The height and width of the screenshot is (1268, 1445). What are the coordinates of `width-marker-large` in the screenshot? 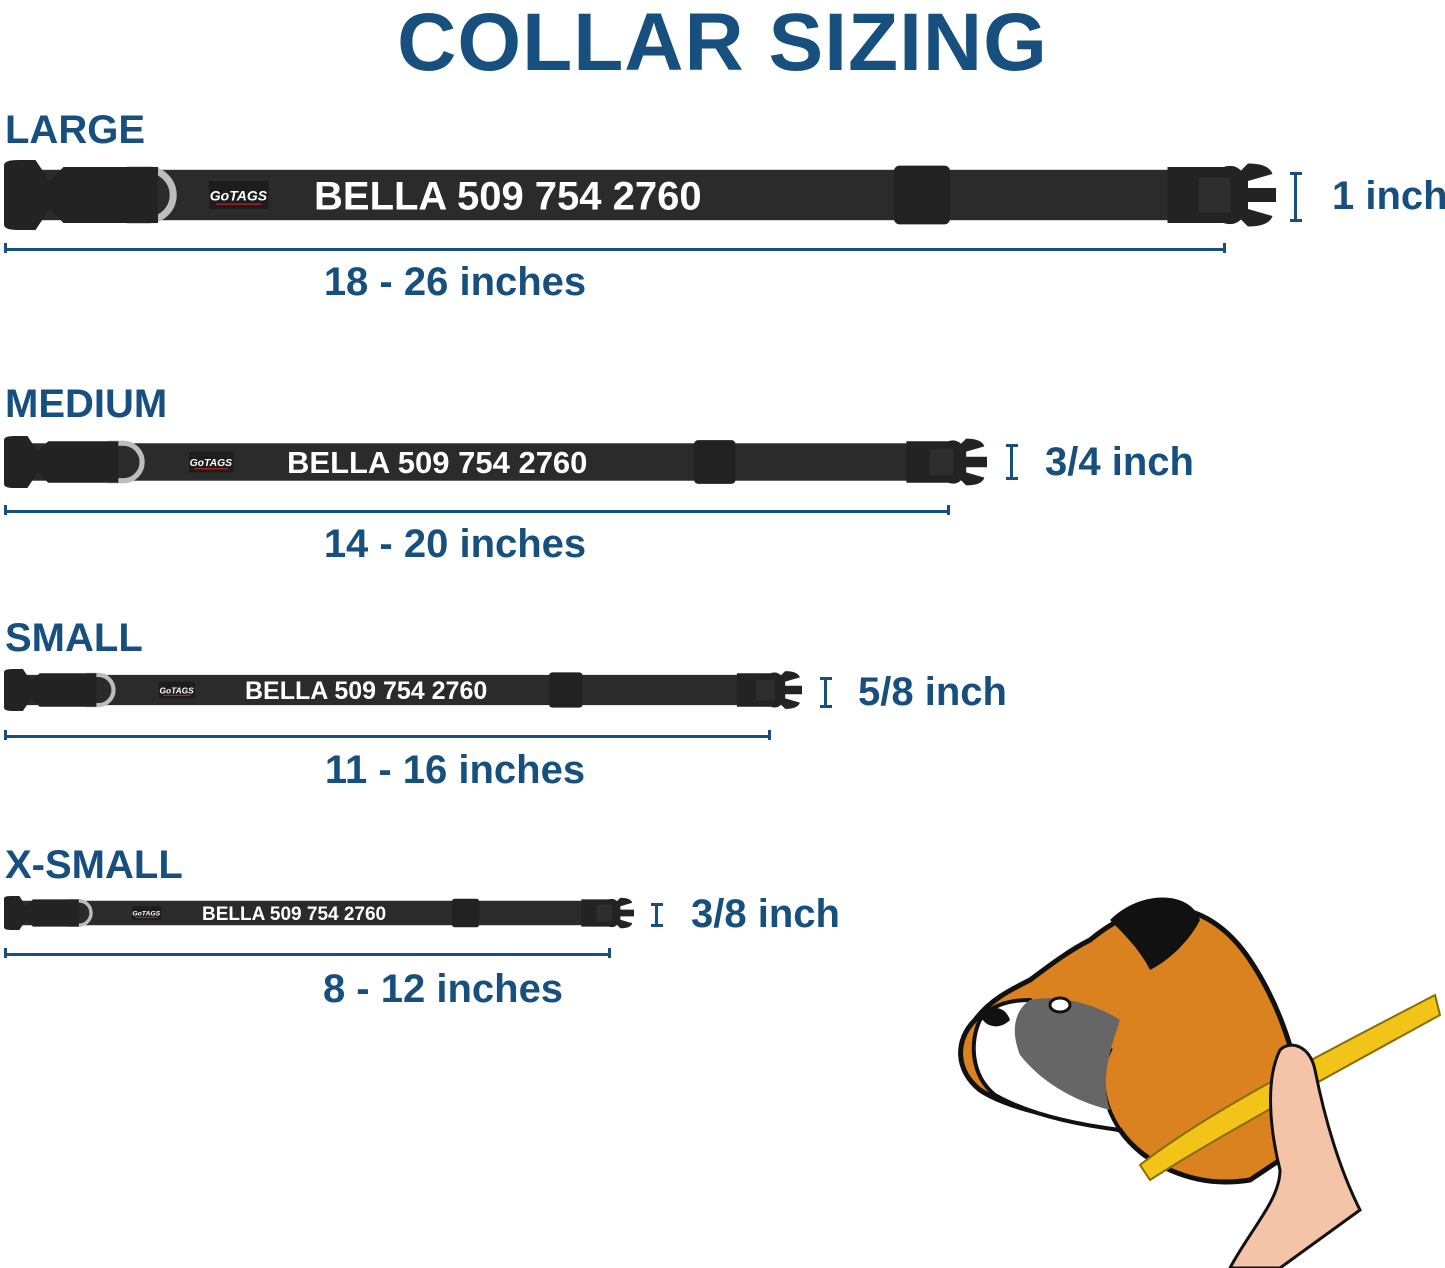 It's located at (1296, 197).